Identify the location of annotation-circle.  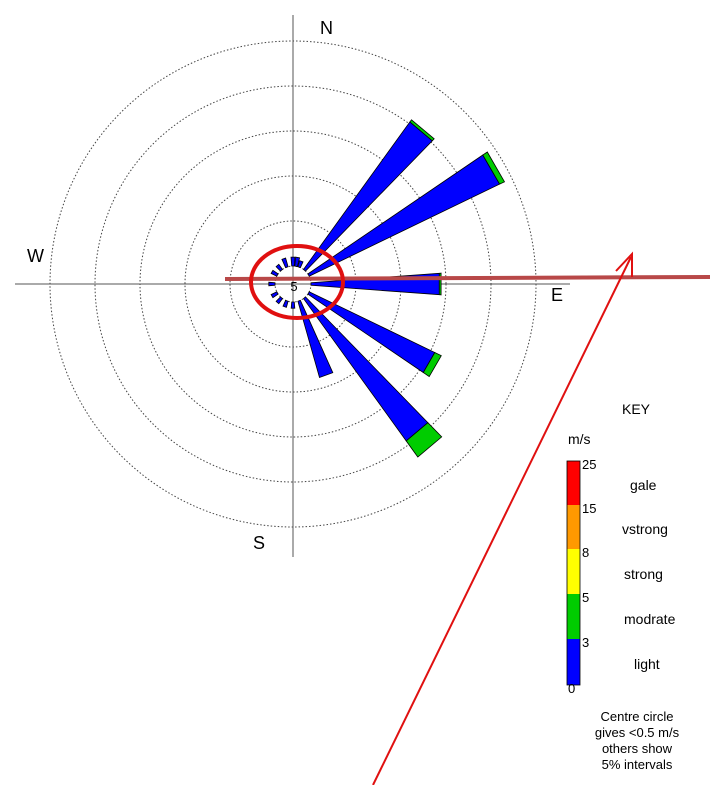
(297, 282).